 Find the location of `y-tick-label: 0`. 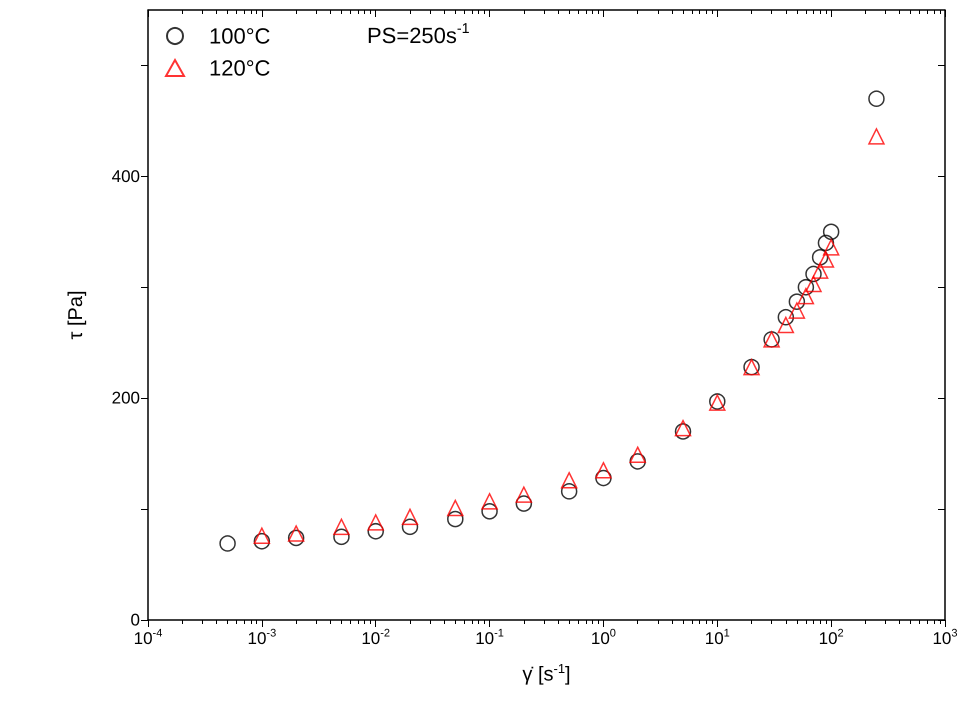

y-tick-label: 0 is located at coordinates (135, 620).